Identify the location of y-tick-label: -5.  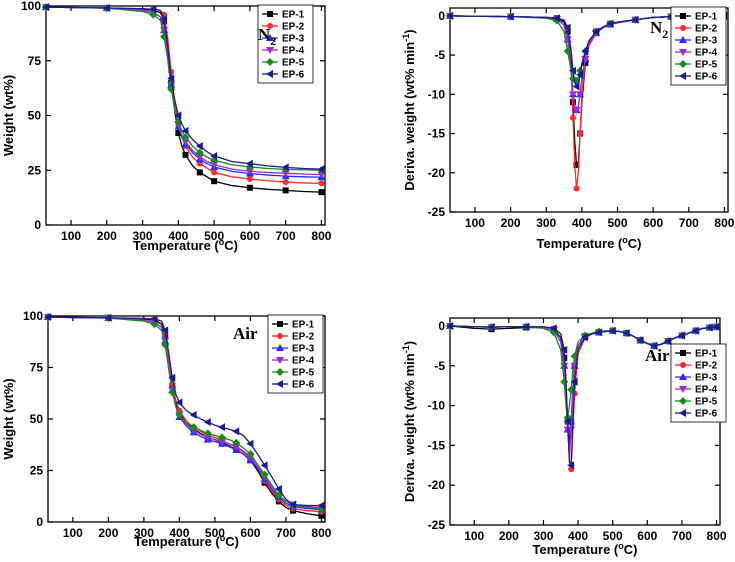
(439, 55).